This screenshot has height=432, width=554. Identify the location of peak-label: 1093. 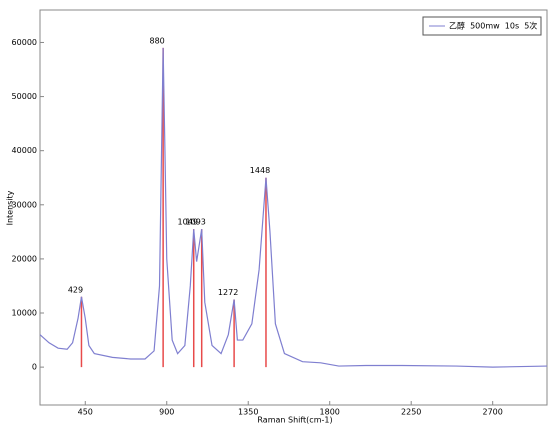
(196, 222).